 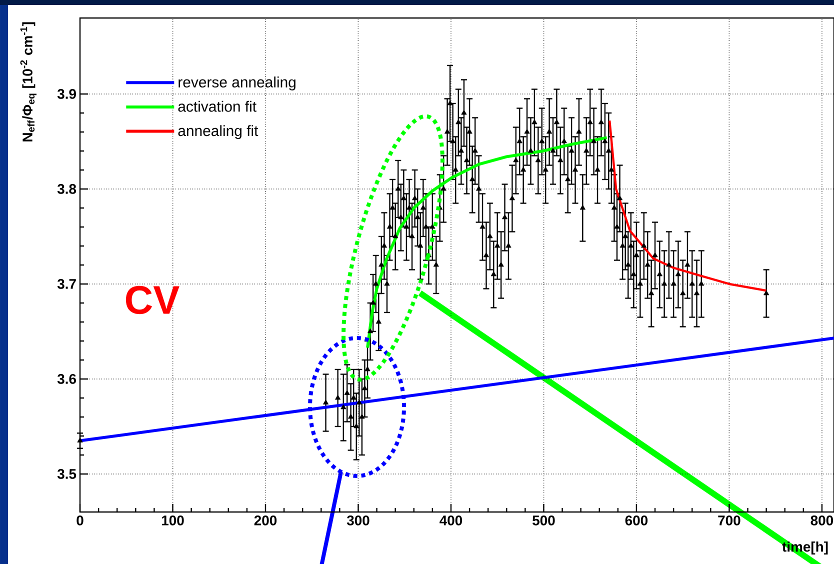 What do you see at coordinates (28, 82) in the screenshot?
I see `text: N$_{eff}$/Φ$_{eq}$ [10$^{-2}$ cm$^{-1}$]` at bounding box center [28, 82].